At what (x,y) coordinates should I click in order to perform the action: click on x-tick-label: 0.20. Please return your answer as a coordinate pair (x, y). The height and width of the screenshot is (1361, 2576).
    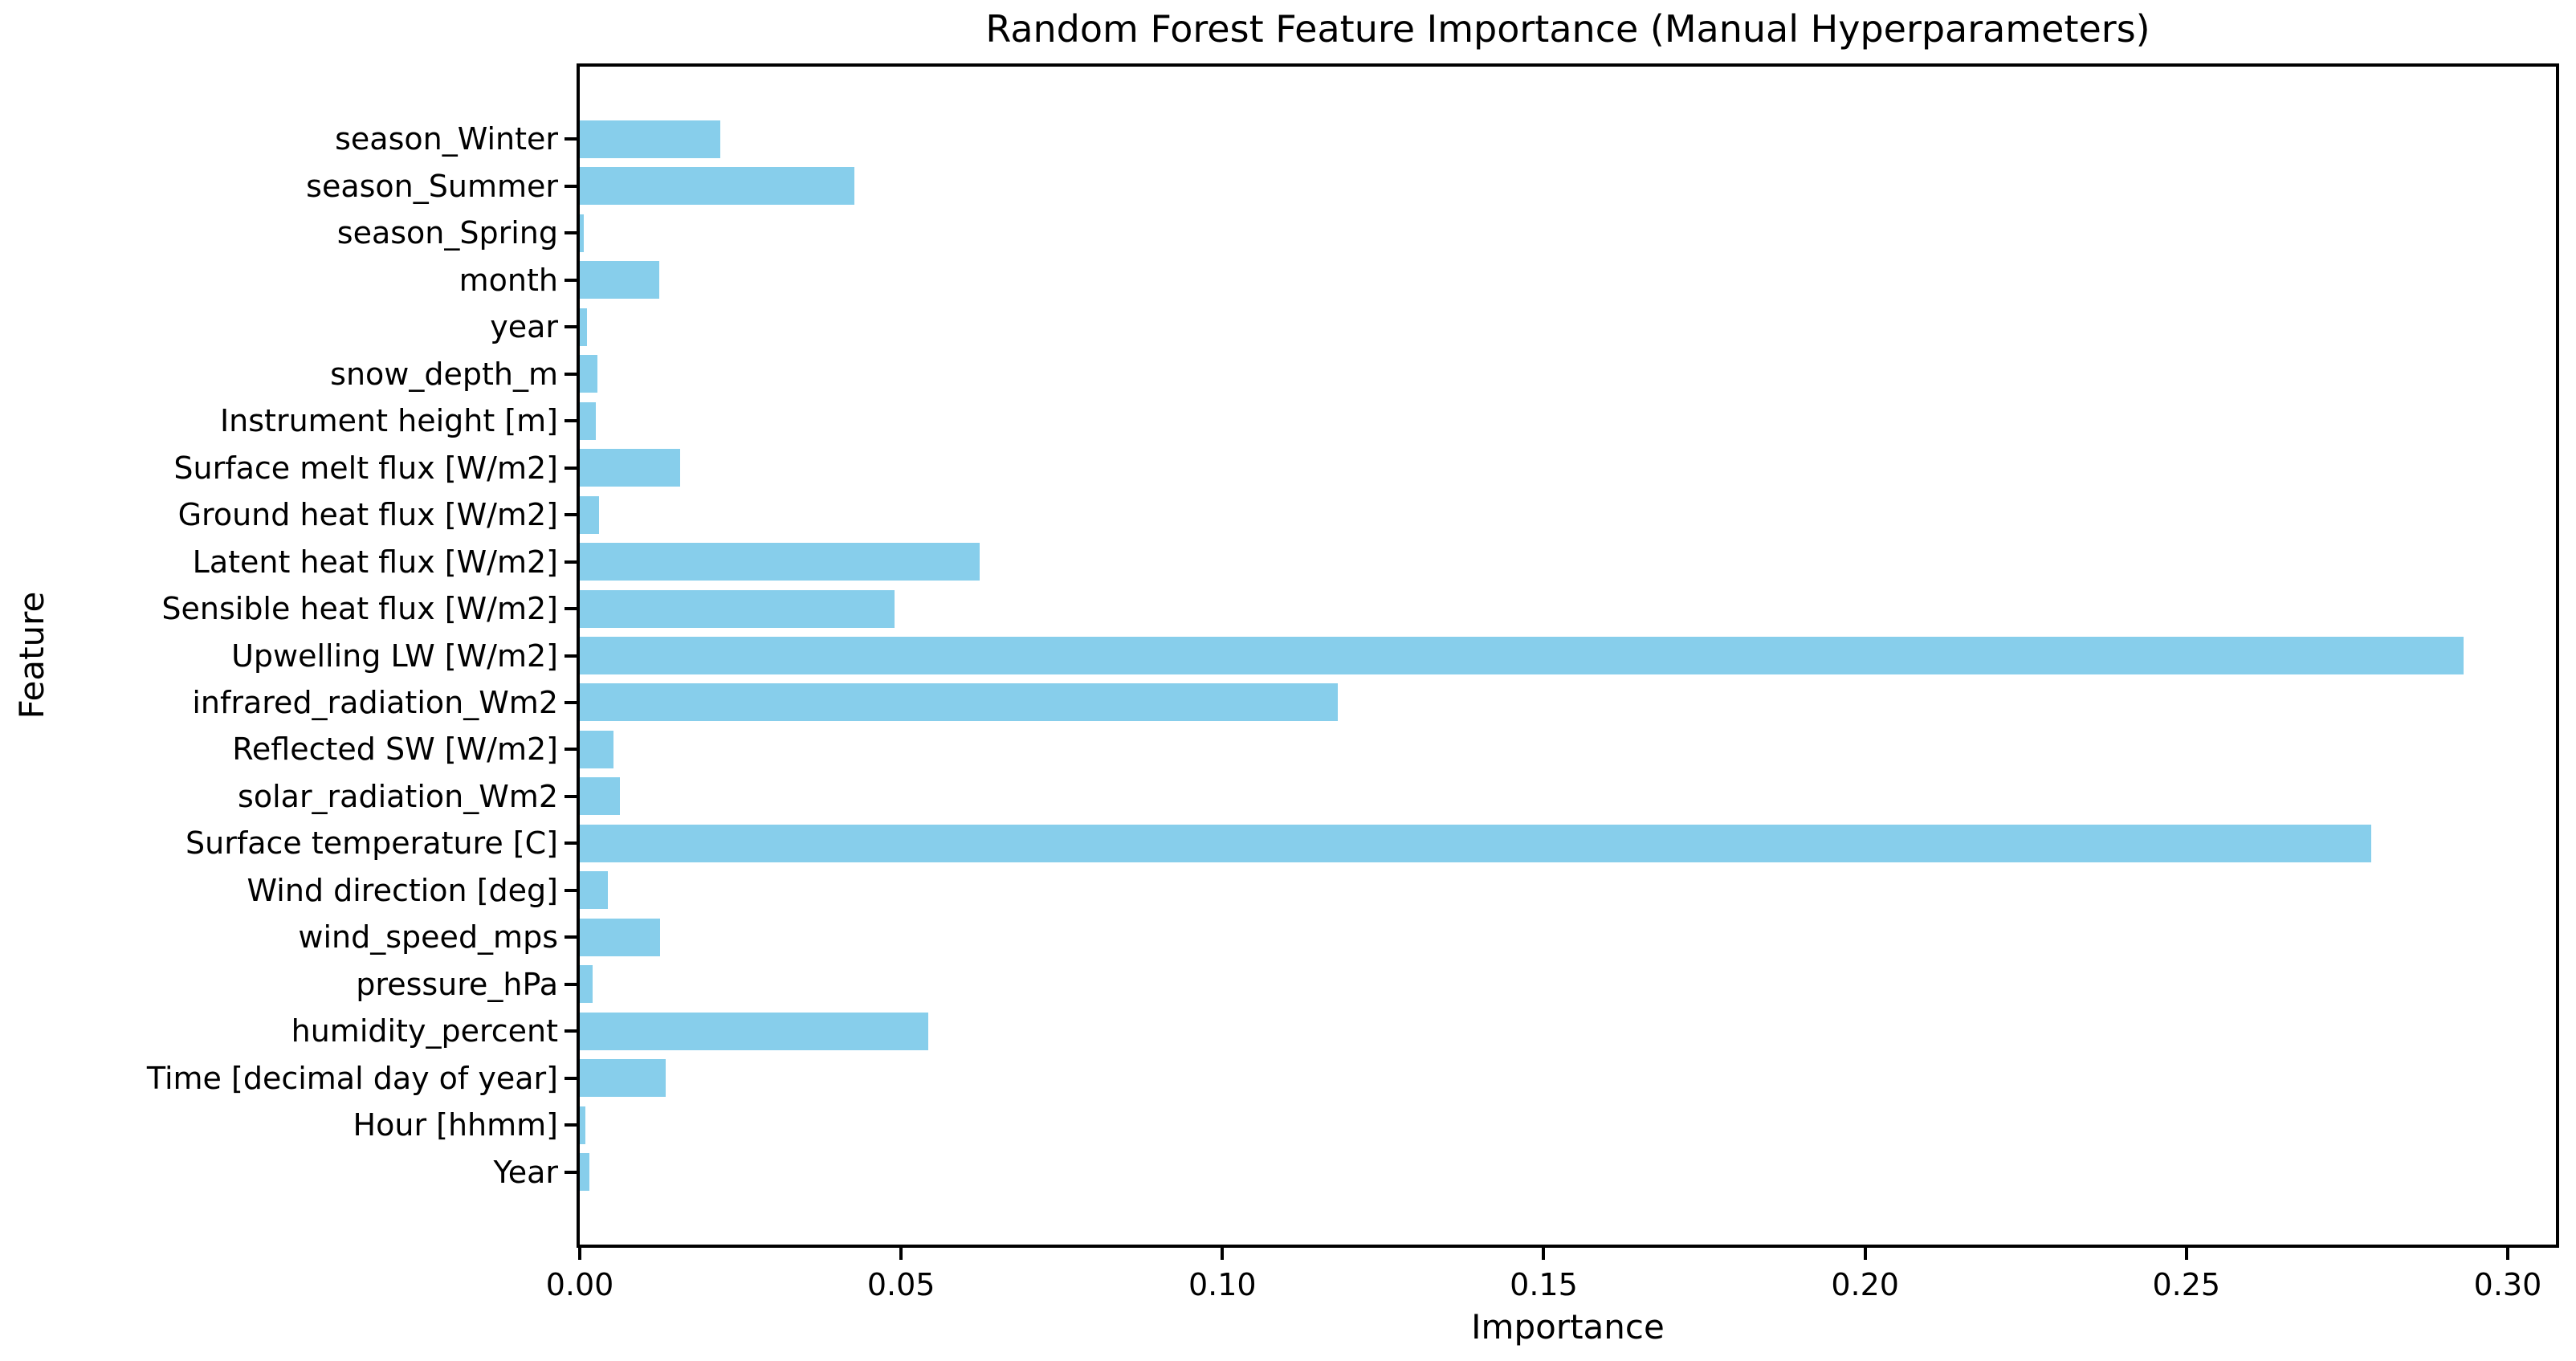
    Looking at the image, I should click on (1865, 1284).